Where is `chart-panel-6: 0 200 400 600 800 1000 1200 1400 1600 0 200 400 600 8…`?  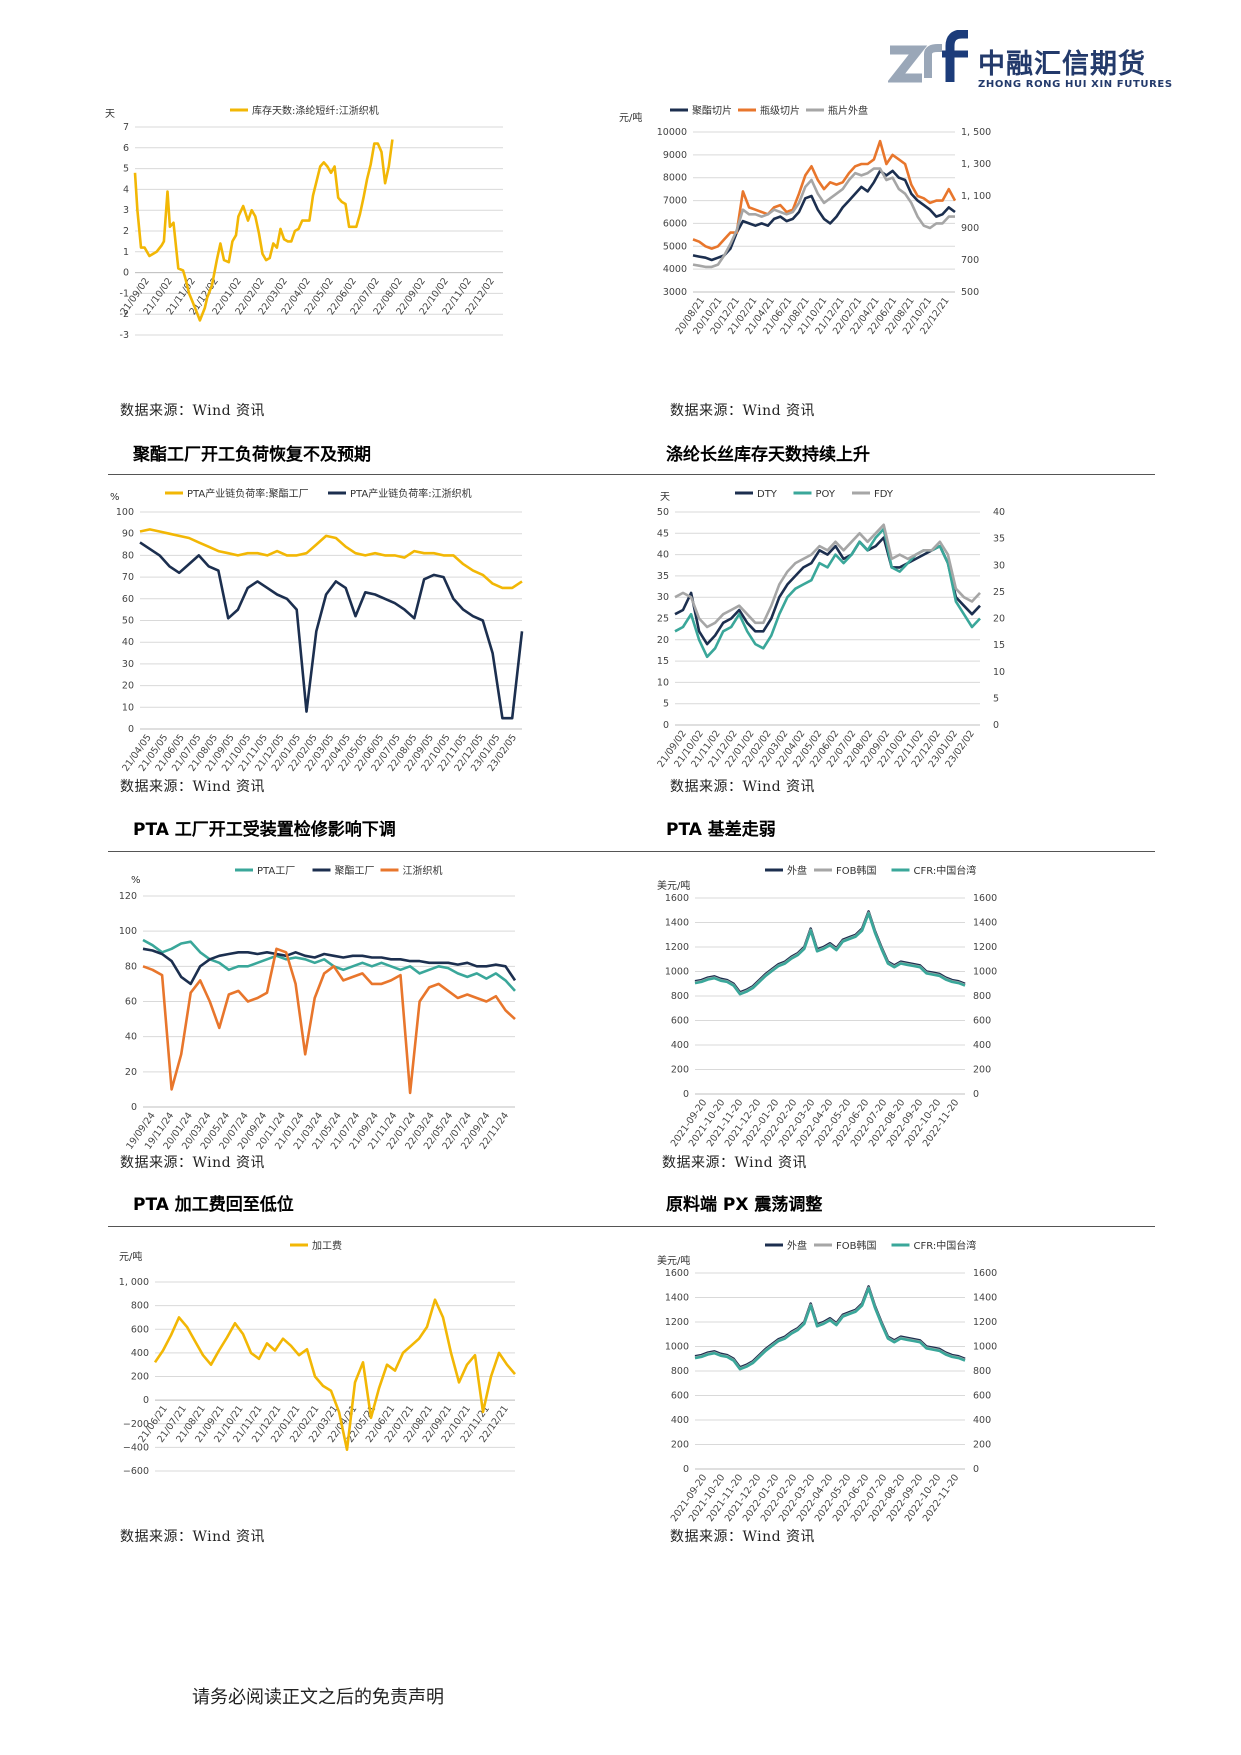
chart-panel-6: 0 200 400 600 800 1000 1200 1400 1600 0 200 400 600 8… is located at coordinates (890, 1028).